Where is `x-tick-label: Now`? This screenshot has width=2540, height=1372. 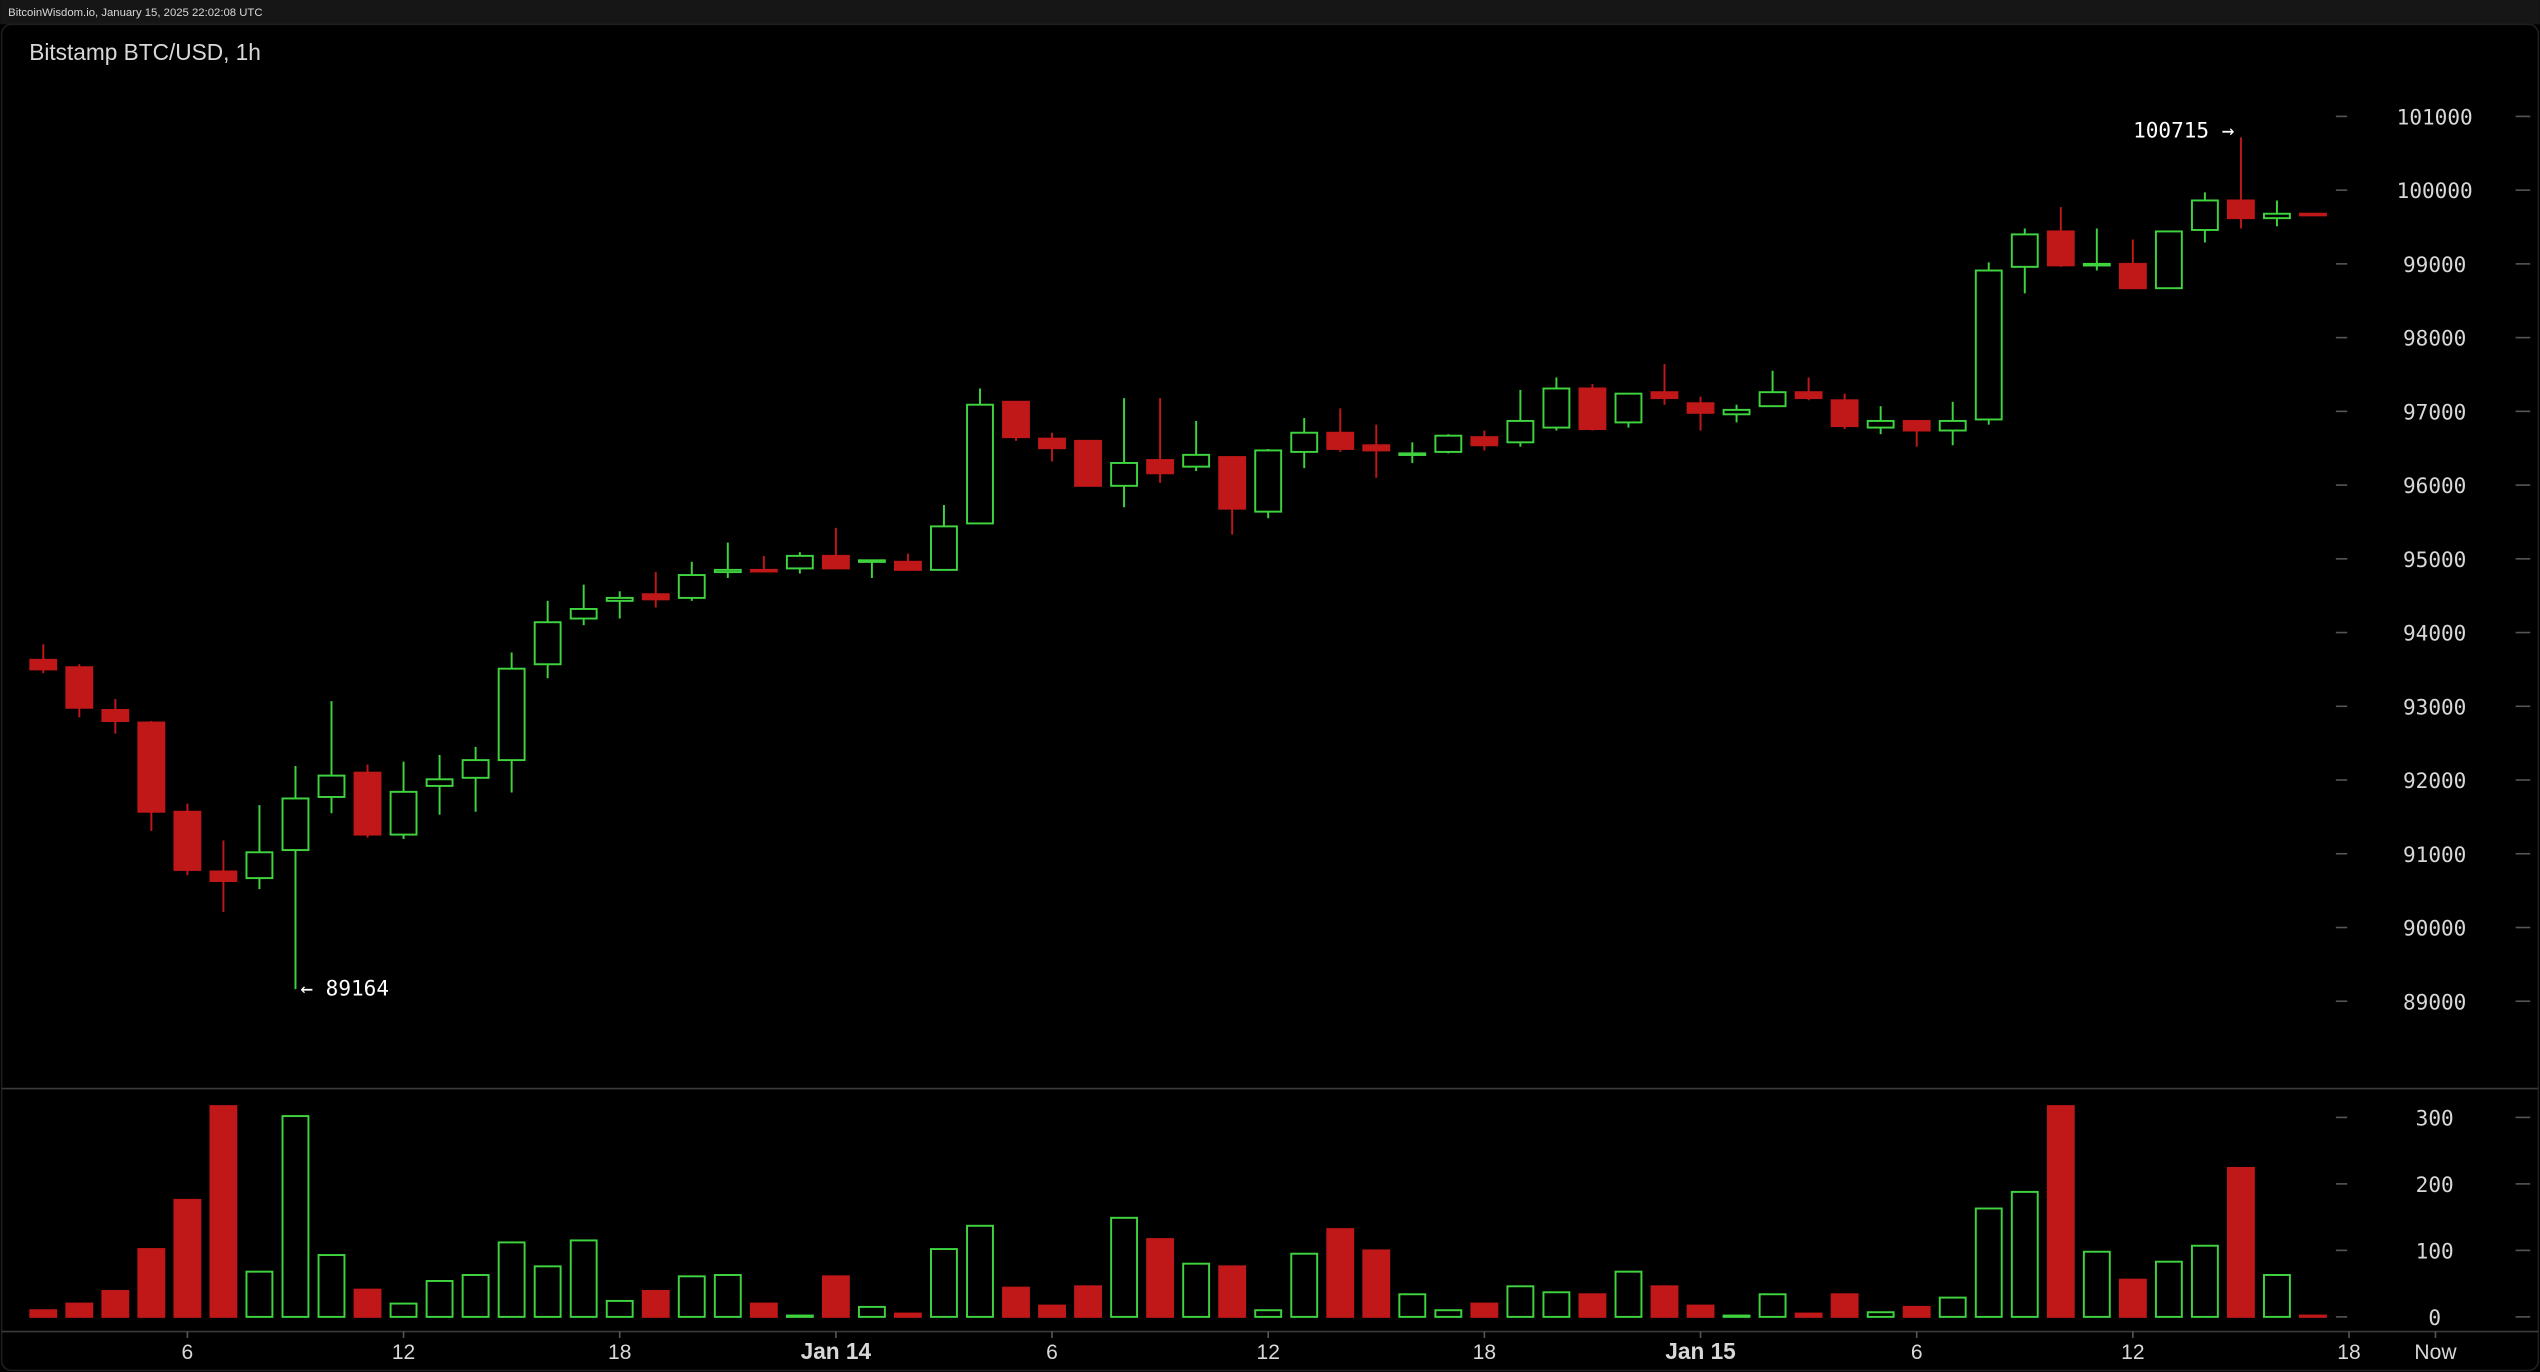
x-tick-label: Now is located at coordinates (2435, 1352).